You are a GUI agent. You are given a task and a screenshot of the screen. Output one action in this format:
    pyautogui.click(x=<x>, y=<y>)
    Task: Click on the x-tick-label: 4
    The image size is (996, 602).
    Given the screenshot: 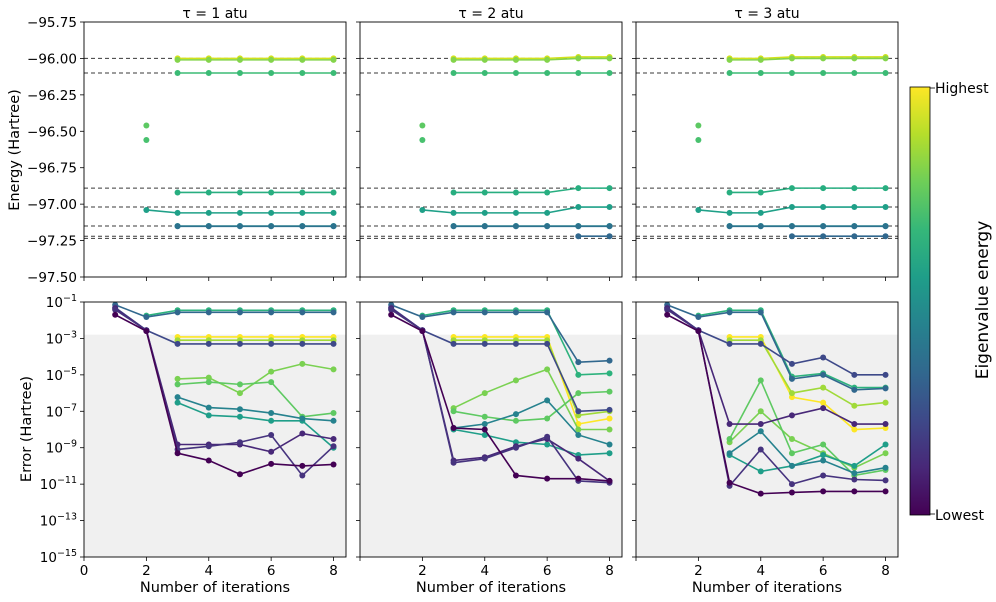 What is the action you would take?
    pyautogui.click(x=760, y=571)
    